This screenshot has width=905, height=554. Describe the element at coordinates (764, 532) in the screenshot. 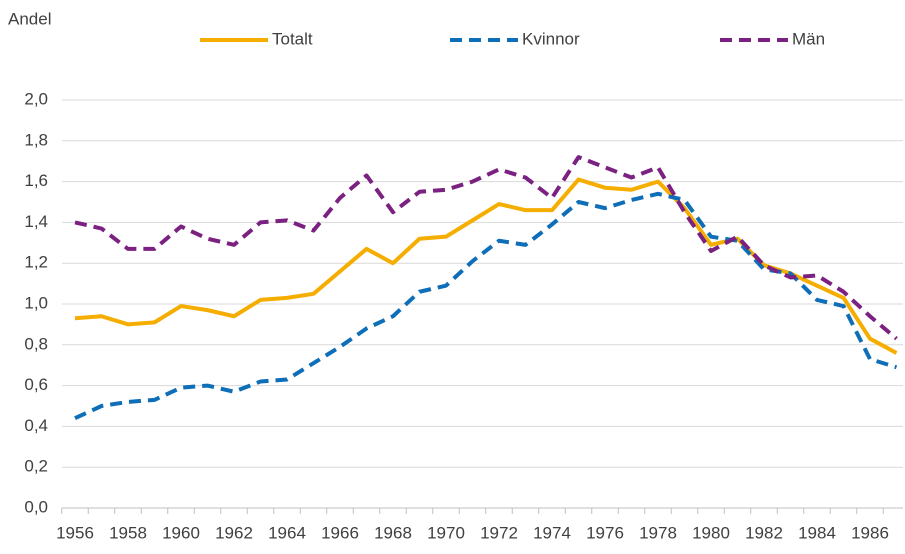

I see `x-tick-label: 1982` at that location.